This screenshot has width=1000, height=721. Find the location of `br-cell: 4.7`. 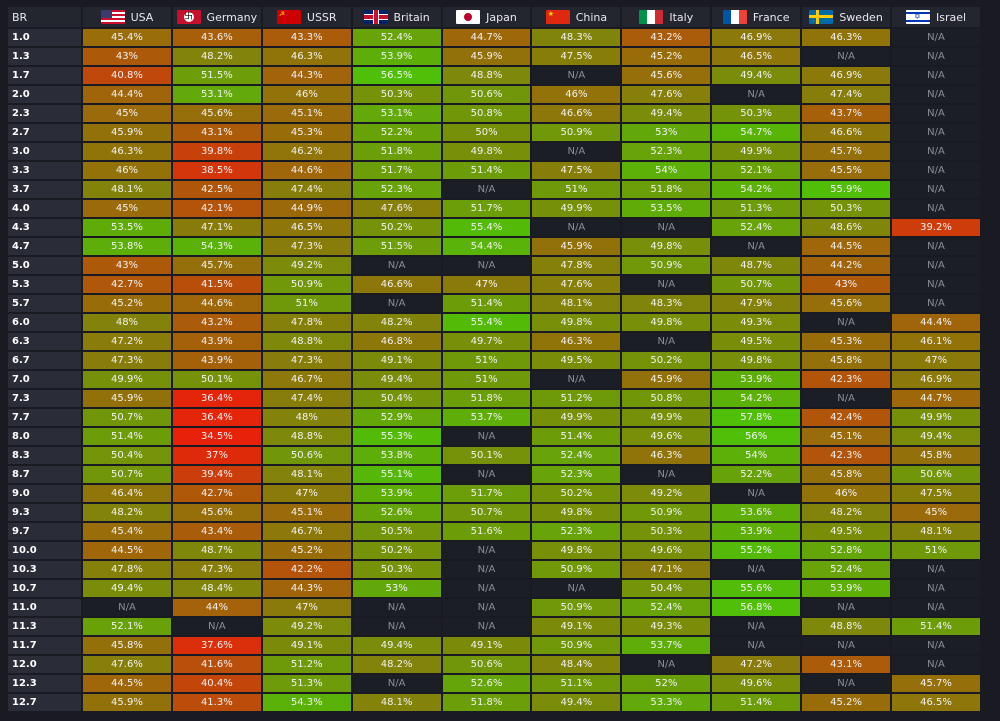

br-cell: 4.7 is located at coordinates (44, 246).